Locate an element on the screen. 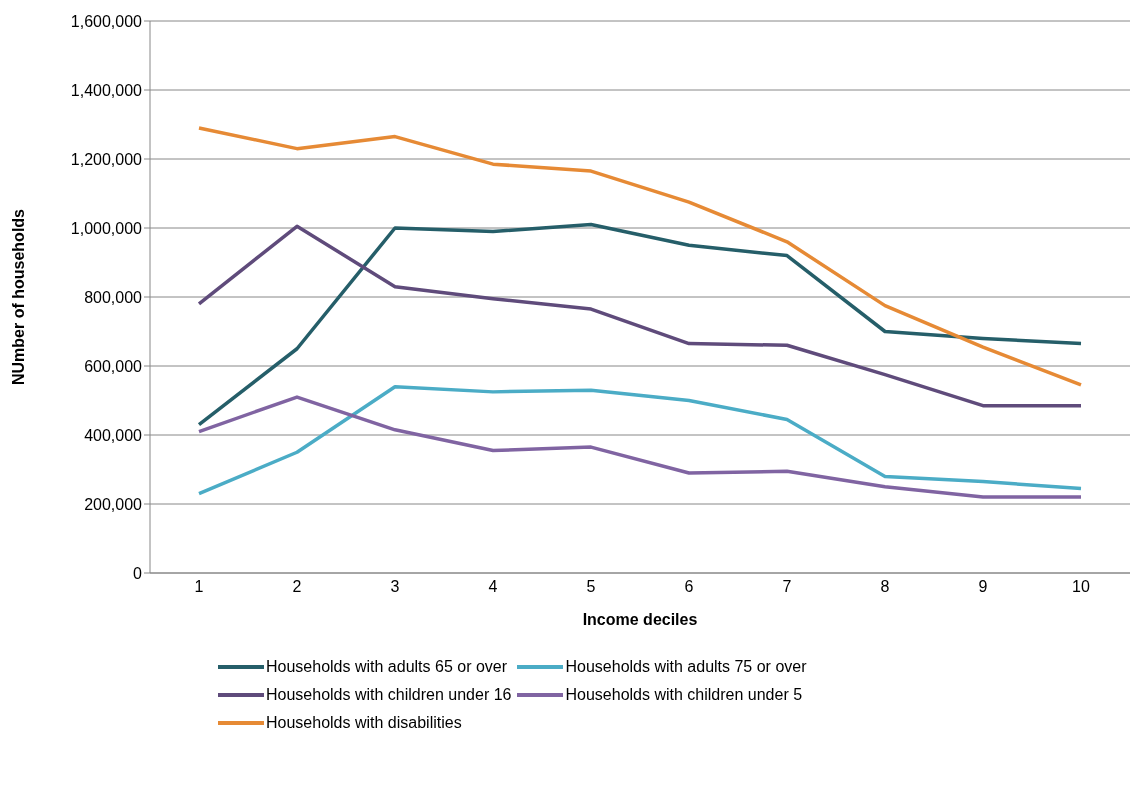  legend-label: Households with children under 16 is located at coordinates (389, 695).